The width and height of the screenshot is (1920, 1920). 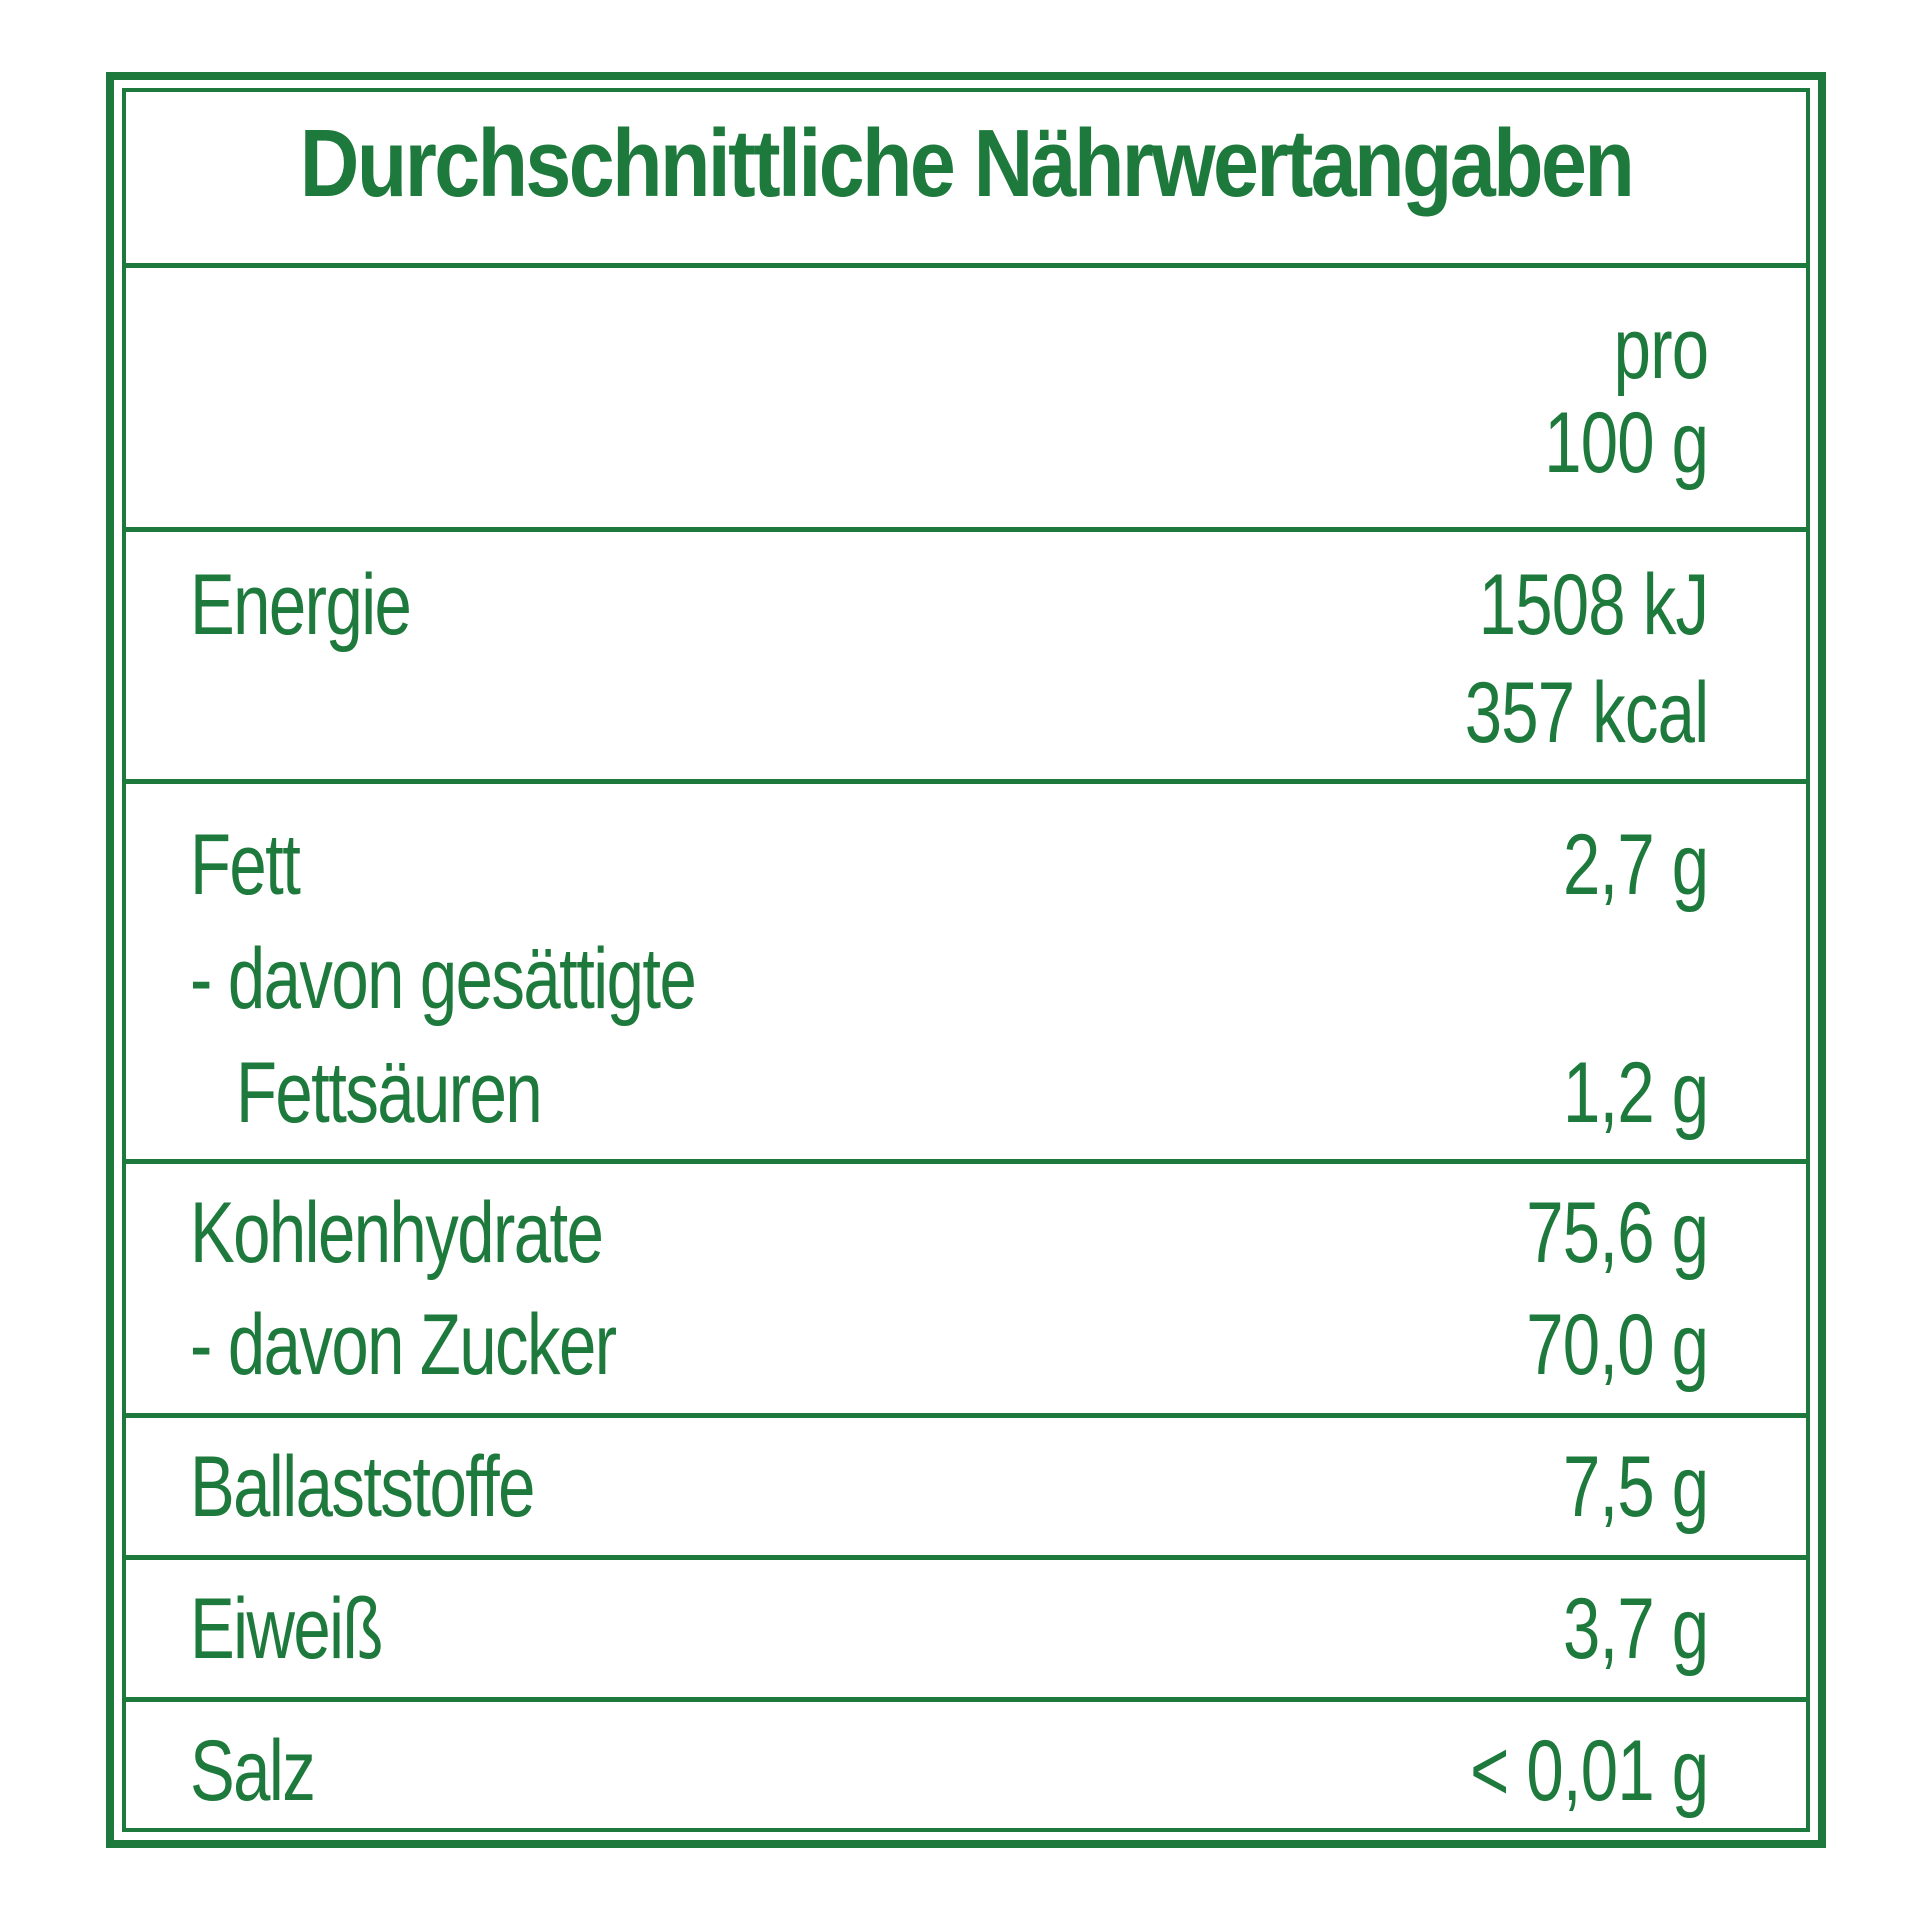 I want to click on row-energie: Energie 1508 kJ 357 kcal, so click(x=966, y=658).